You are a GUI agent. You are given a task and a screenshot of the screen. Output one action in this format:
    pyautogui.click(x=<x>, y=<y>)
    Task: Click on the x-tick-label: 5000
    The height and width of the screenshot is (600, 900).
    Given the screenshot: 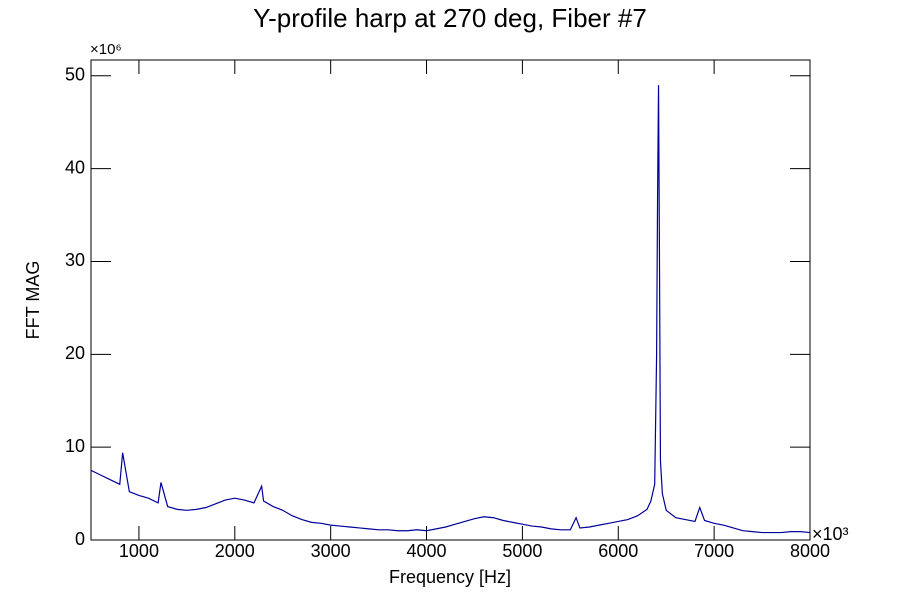 What is the action you would take?
    pyautogui.click(x=522, y=551)
    